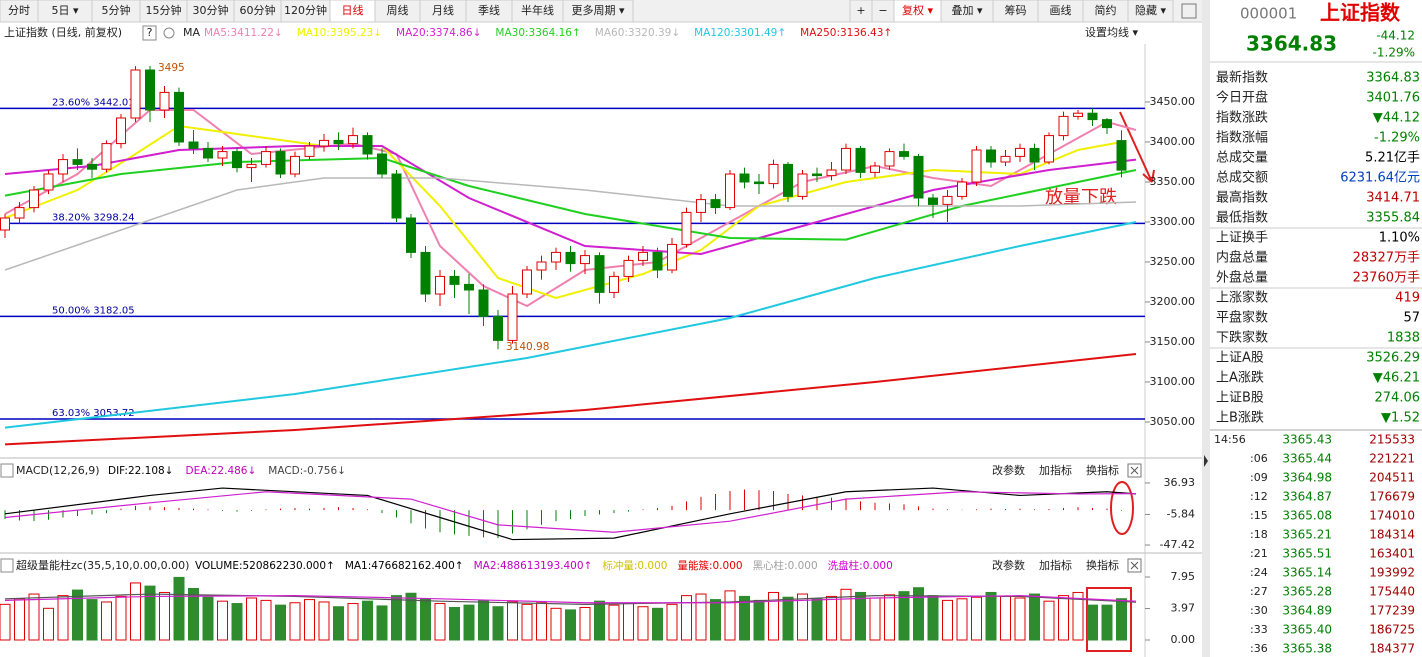 The image size is (1422, 657). What do you see at coordinates (1206, 328) in the screenshot?
I see `splitter` at bounding box center [1206, 328].